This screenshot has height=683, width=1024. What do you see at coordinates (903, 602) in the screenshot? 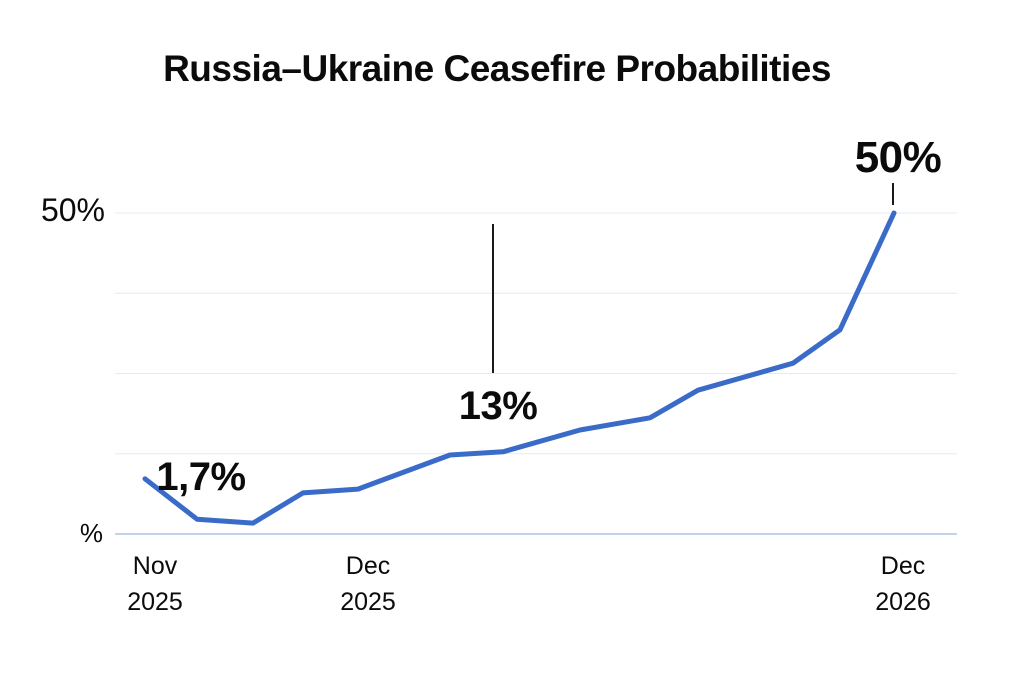
I see `x-axis-label-year: 2026` at bounding box center [903, 602].